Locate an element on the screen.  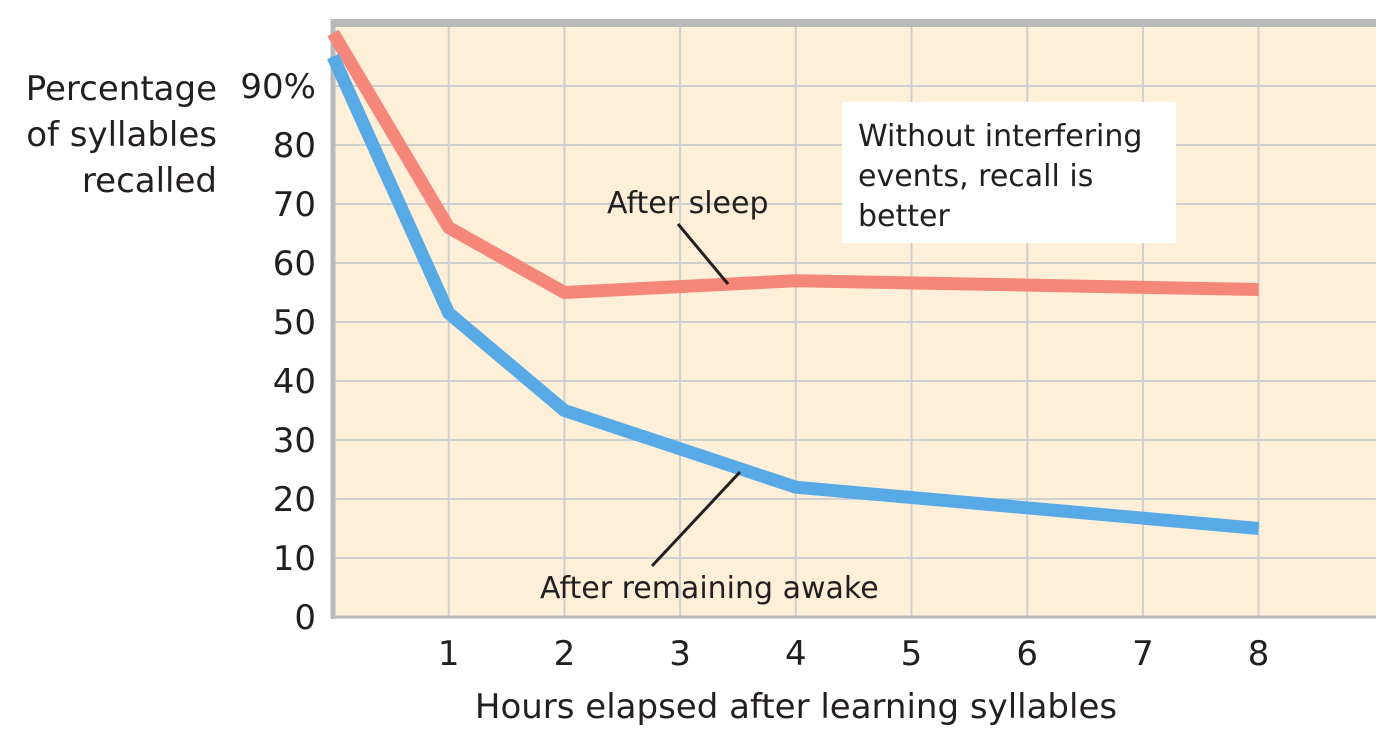
note-text-line: Without interfering is located at coordinates (1000, 136).